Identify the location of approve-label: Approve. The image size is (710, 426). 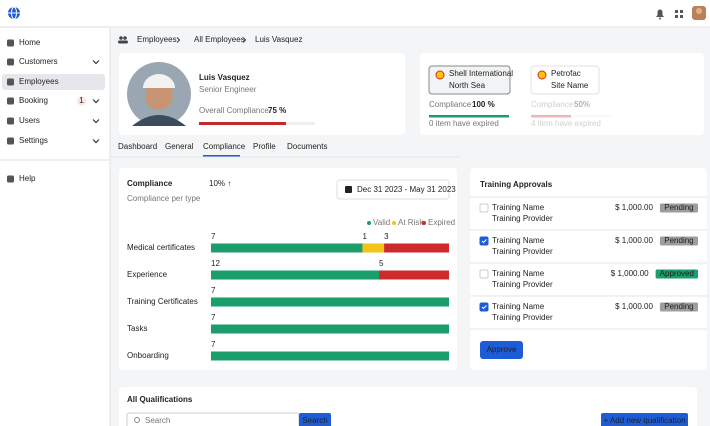
(502, 349).